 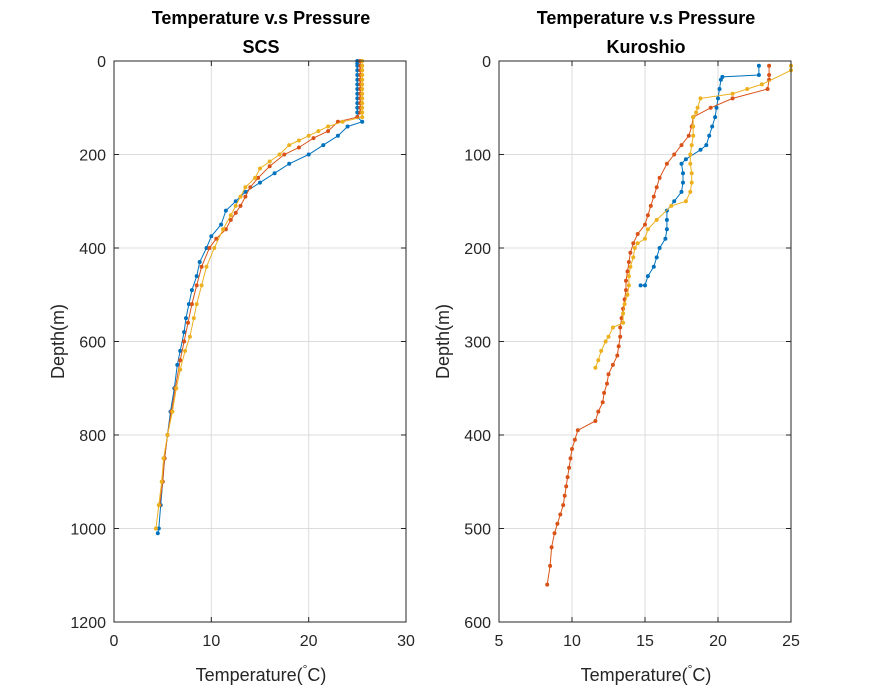 What do you see at coordinates (645, 641) in the screenshot?
I see `x-tick-label: 15` at bounding box center [645, 641].